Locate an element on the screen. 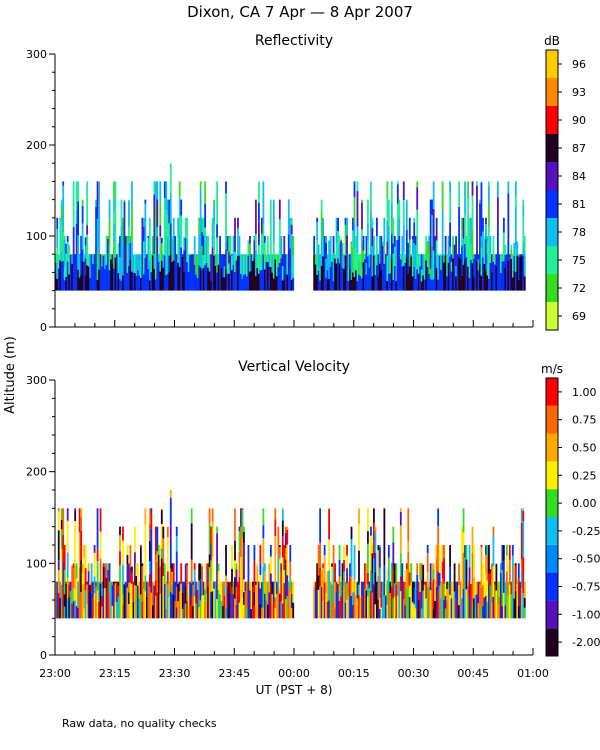 Image resolution: width=600 pixels, height=750 pixels. x-tick-label: 23:30 is located at coordinates (175, 673).